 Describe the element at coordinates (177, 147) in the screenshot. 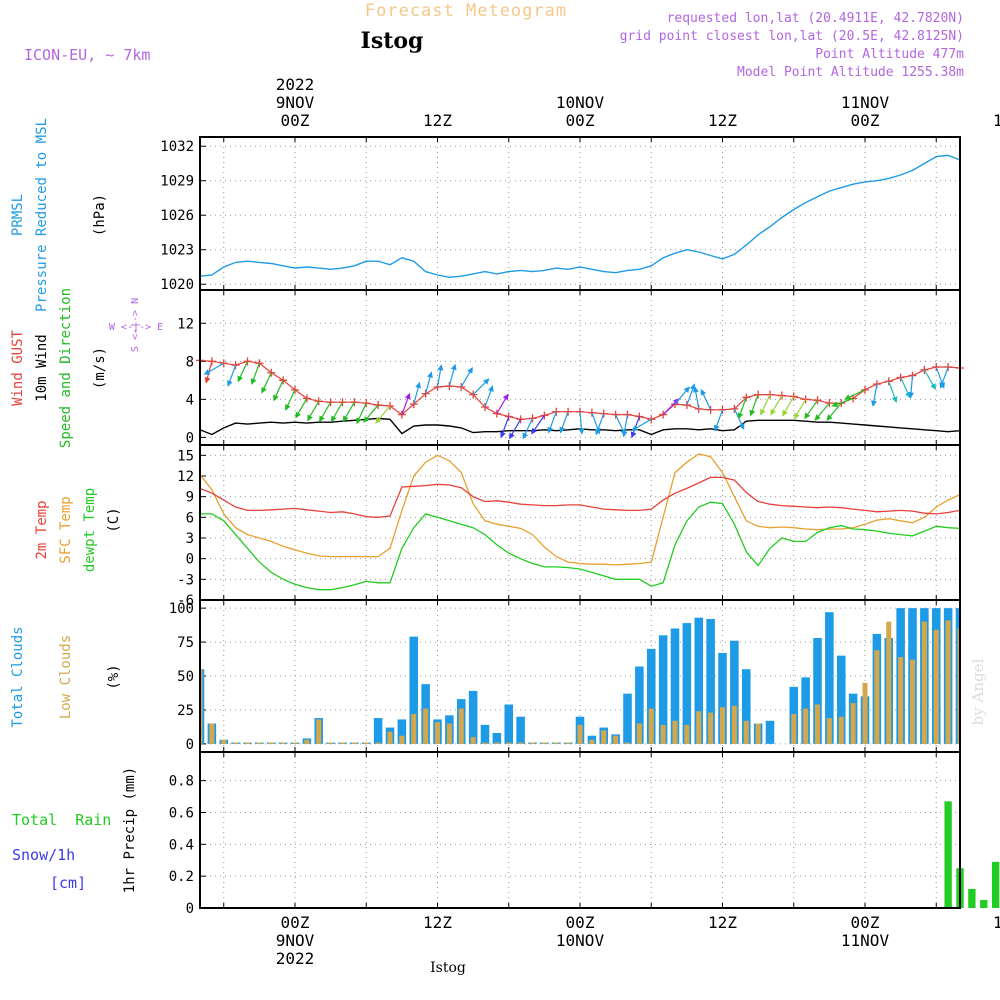

I see `y-tick-label: 1032` at that location.